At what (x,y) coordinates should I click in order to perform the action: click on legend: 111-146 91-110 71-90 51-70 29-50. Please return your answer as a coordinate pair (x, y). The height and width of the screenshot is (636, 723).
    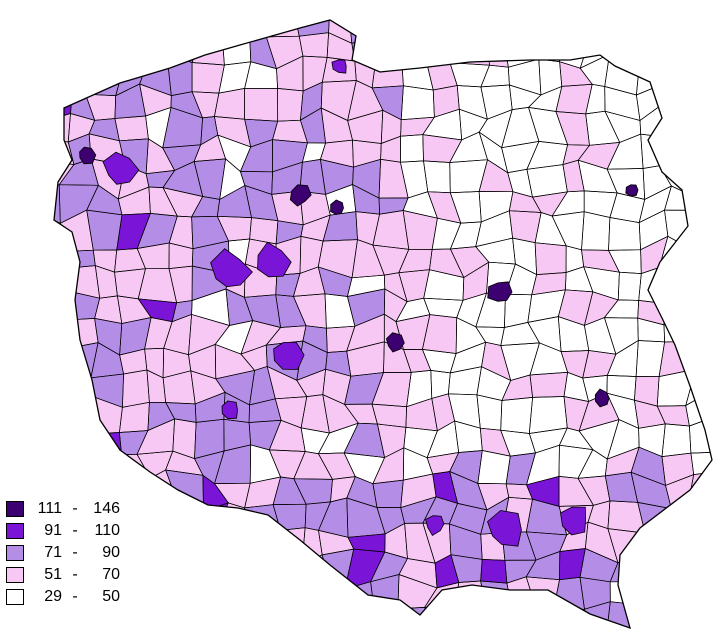
    Looking at the image, I should click on (63, 553).